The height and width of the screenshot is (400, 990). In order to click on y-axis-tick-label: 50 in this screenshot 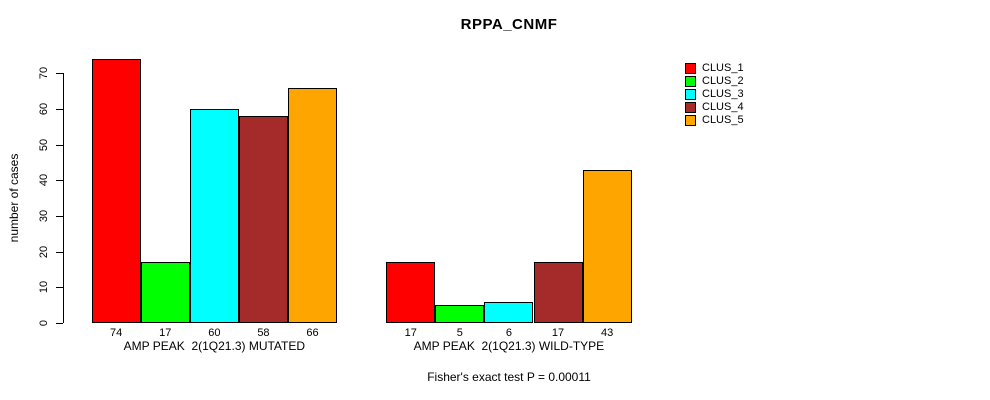, I will do `click(44, 144)`.